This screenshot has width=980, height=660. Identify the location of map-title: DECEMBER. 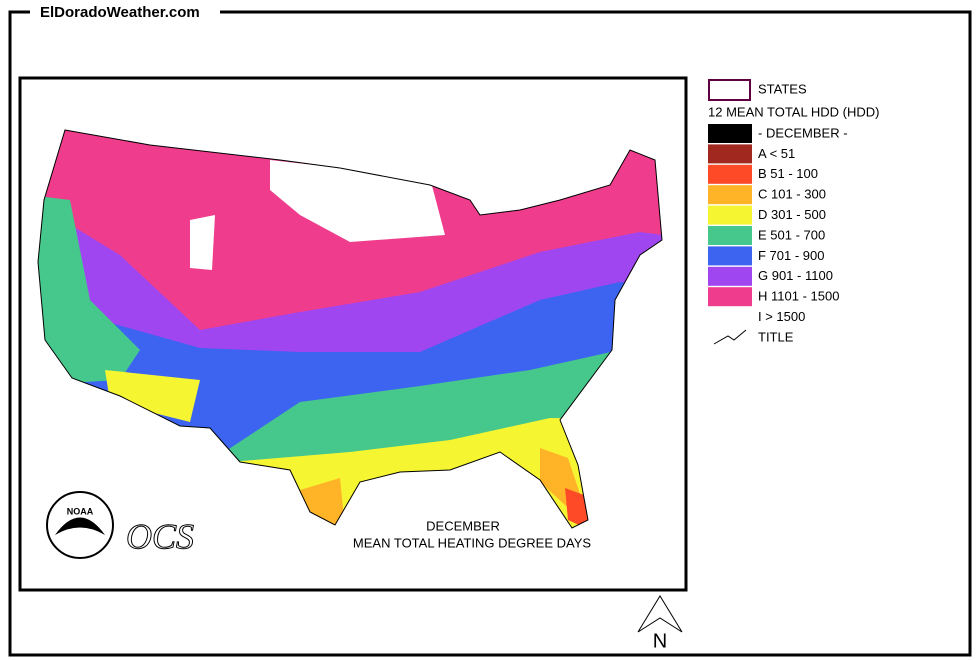
(463, 525).